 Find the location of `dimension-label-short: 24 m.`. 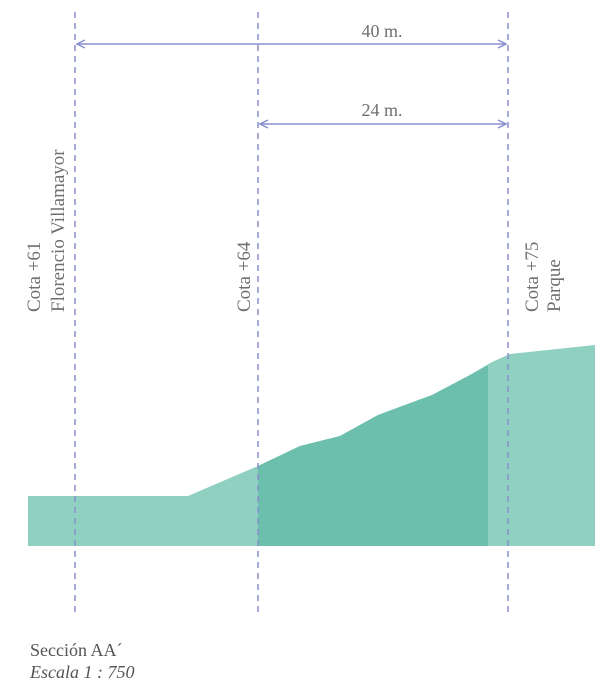

dimension-label-short: 24 m. is located at coordinates (381, 110).